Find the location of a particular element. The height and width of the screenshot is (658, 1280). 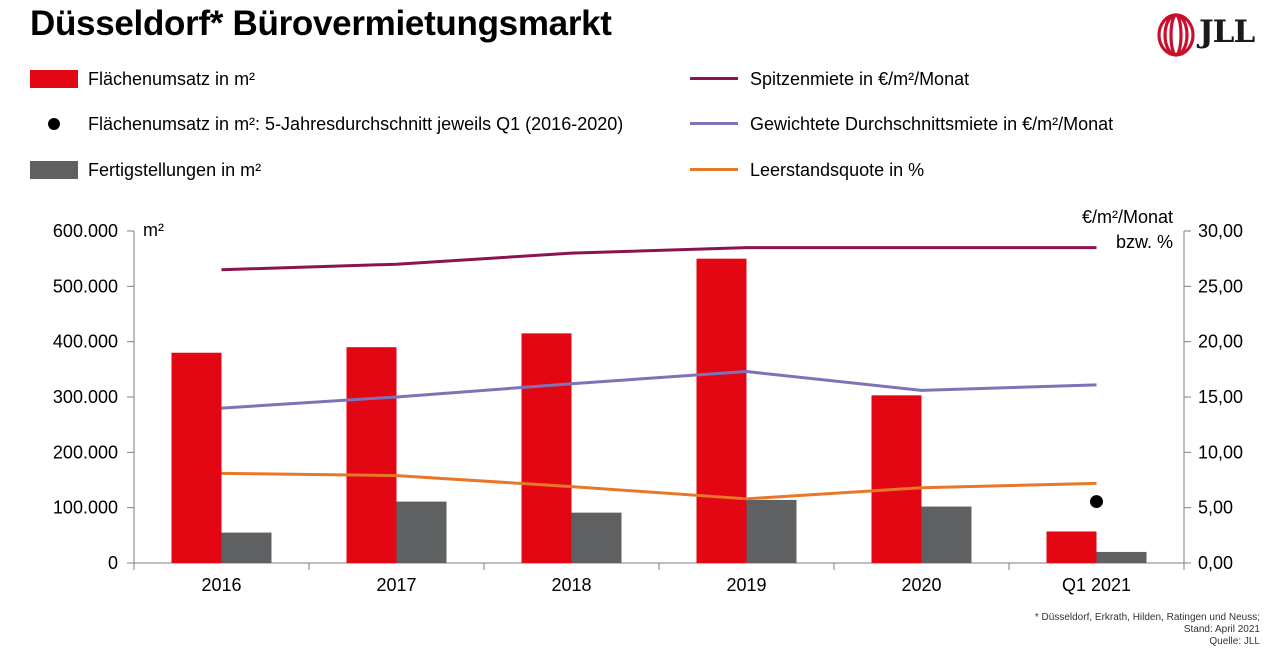

y-right-tick-label: 10,00 is located at coordinates (1220, 452).